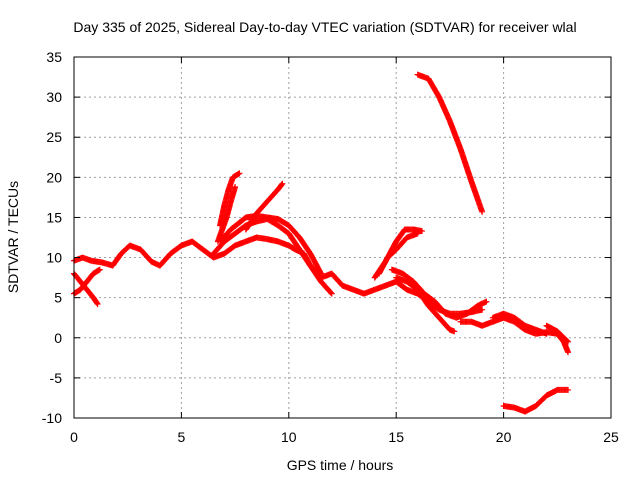  I want to click on series-track-d, so click(272, 256).